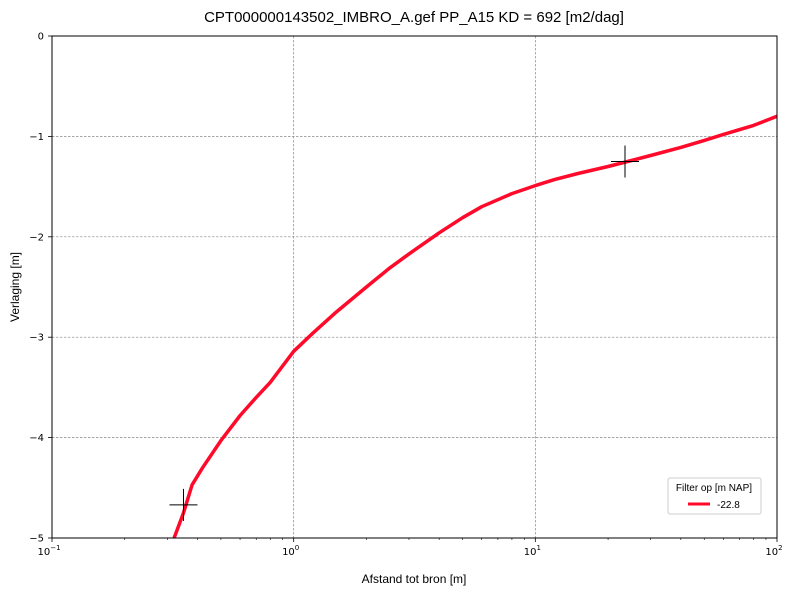 The width and height of the screenshot is (795, 595). What do you see at coordinates (41, 37) in the screenshot?
I see `y-tick-label: 0` at bounding box center [41, 37].